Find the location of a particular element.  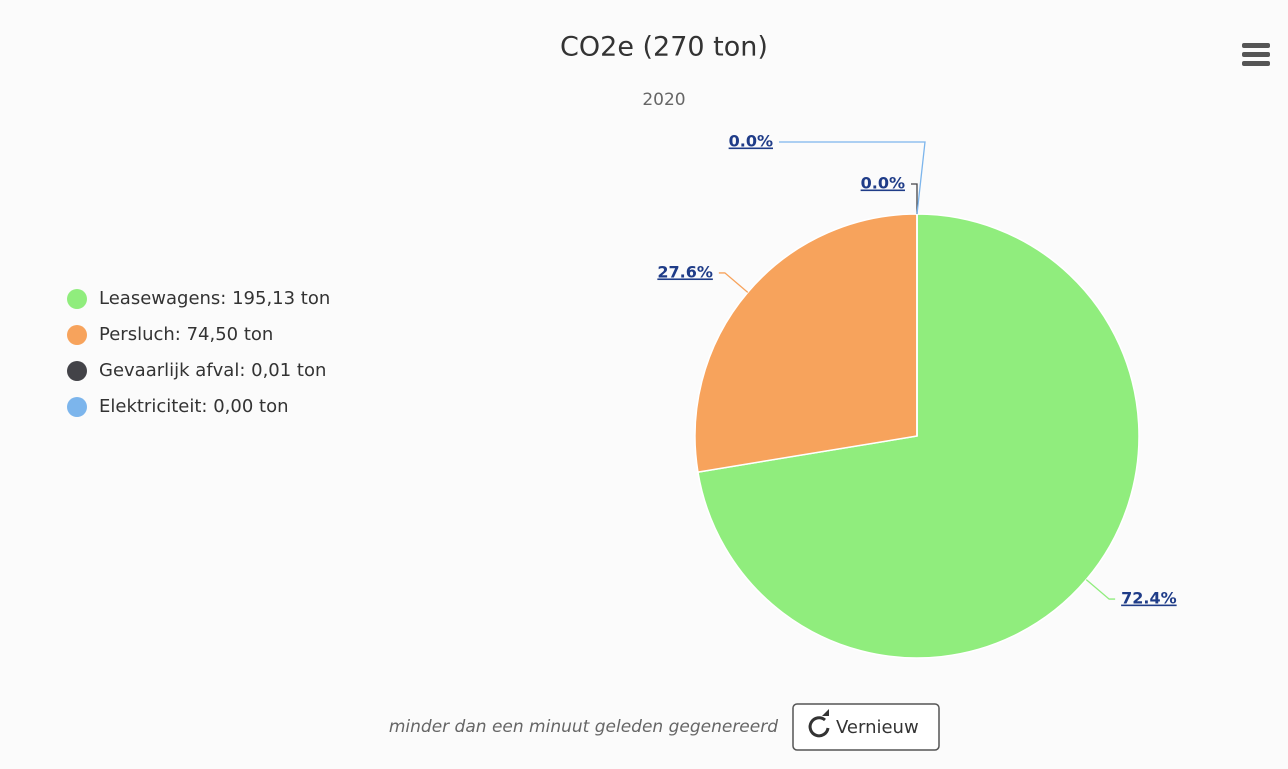

chart-title: CO2e (270 ton) is located at coordinates (664, 47).